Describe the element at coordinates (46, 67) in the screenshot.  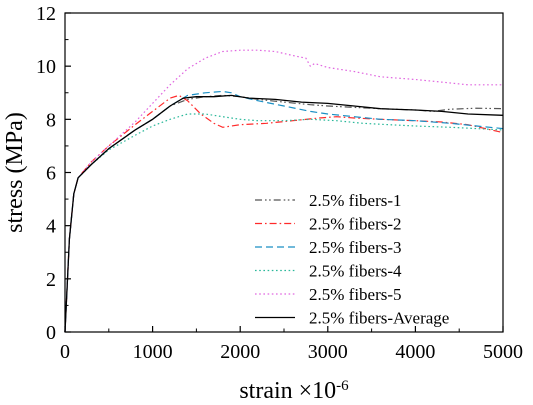
I see `y-tick-label: 10` at that location.